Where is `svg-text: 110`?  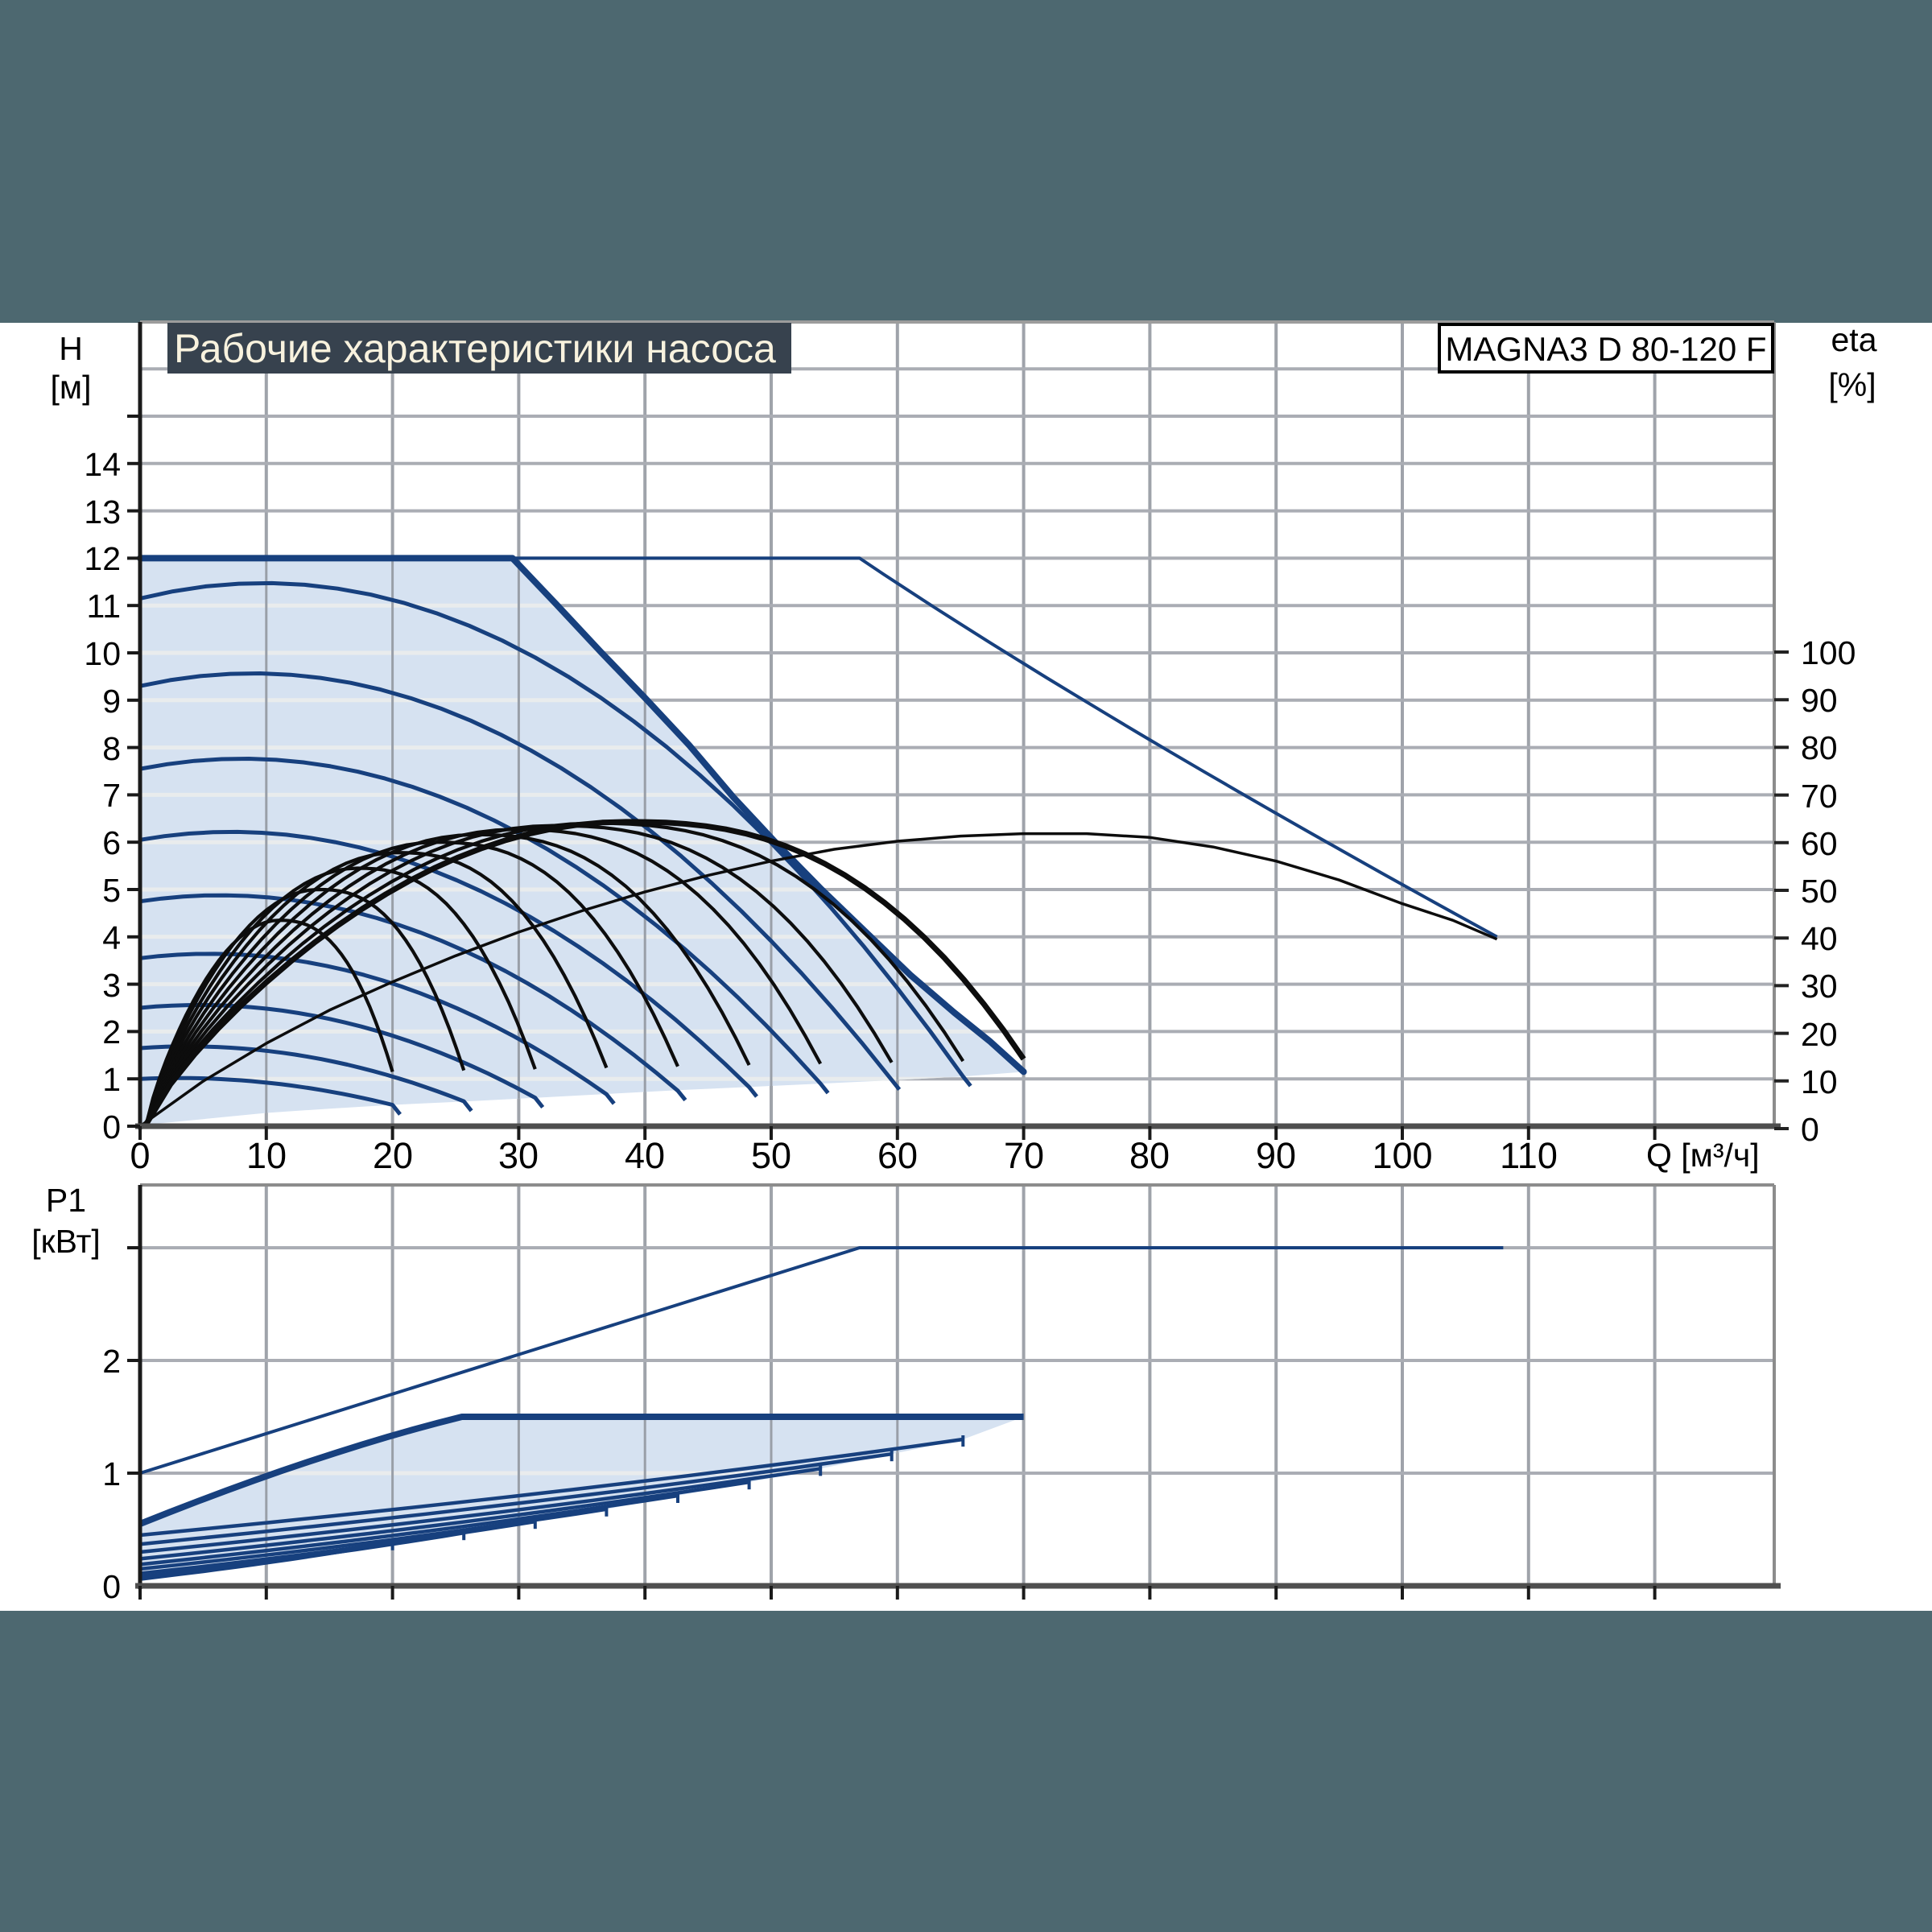 svg-text: 110 is located at coordinates (1529, 1155).